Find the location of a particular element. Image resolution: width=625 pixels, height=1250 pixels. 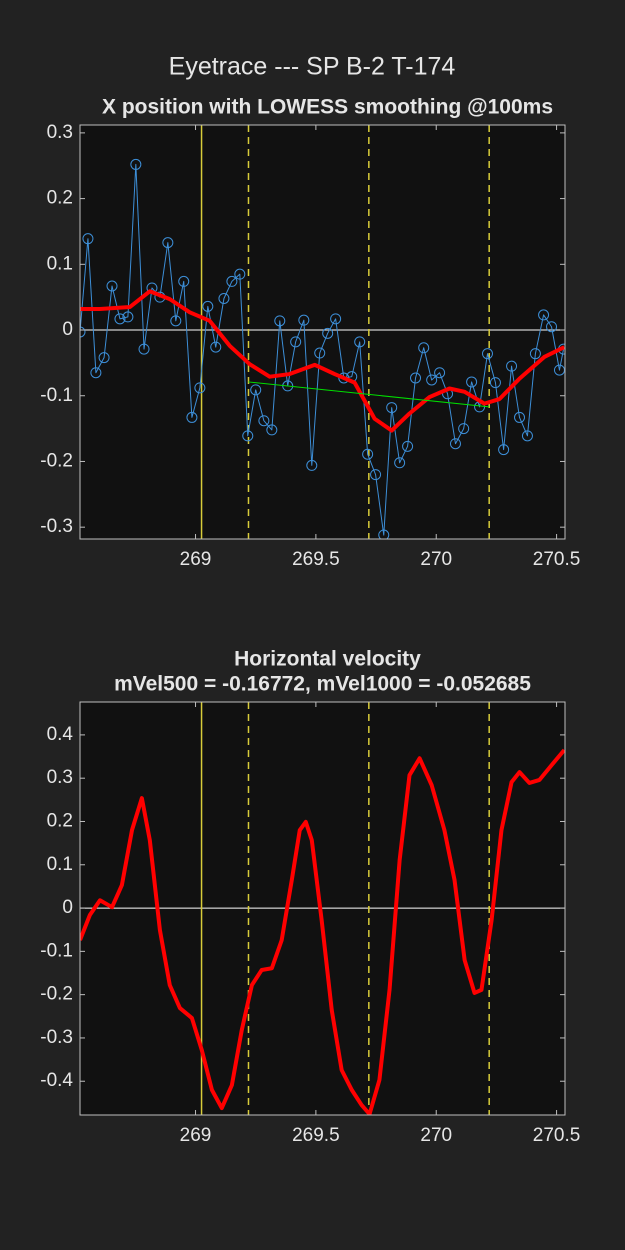

chart-subtitle: mVel500 = -0.16772, mVel1000 = -0.052685 is located at coordinates (322, 684).